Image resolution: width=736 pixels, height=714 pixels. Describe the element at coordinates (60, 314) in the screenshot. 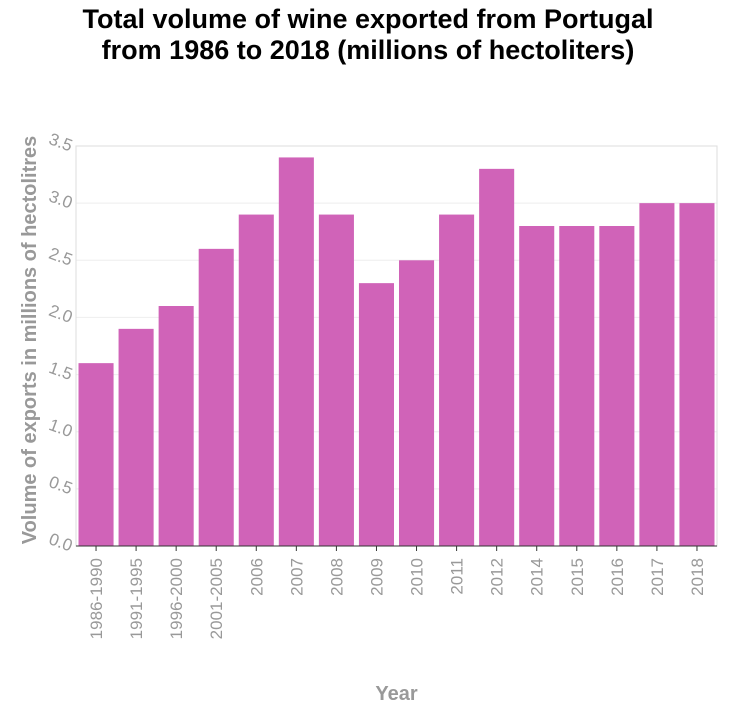

I see `y-tick-label: 2.0` at that location.